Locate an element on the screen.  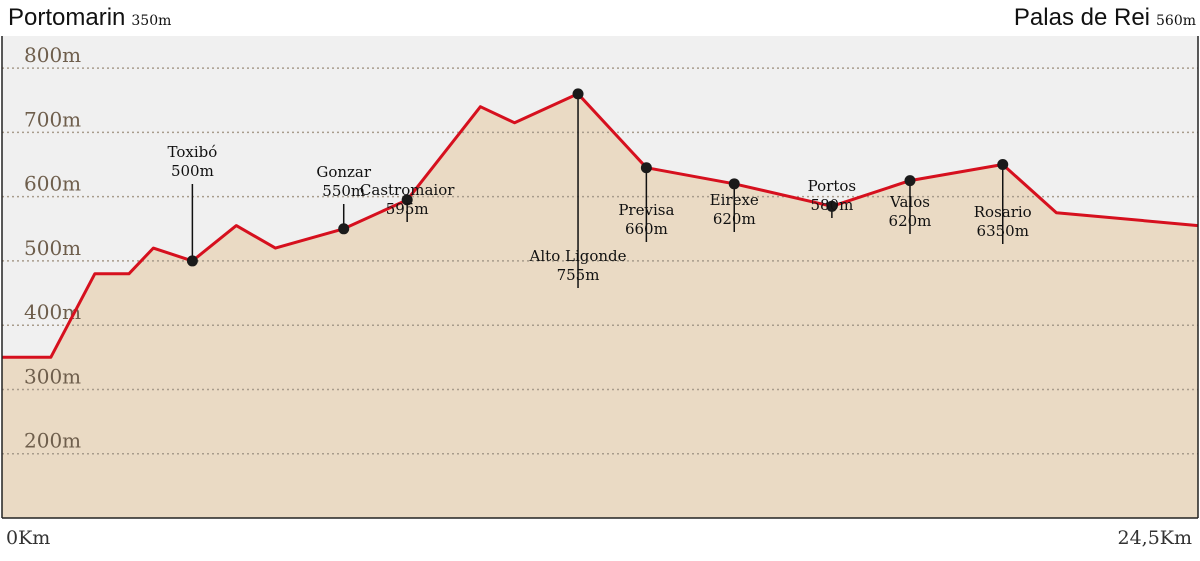
start-town-altitude: 350m is located at coordinates (151, 21).